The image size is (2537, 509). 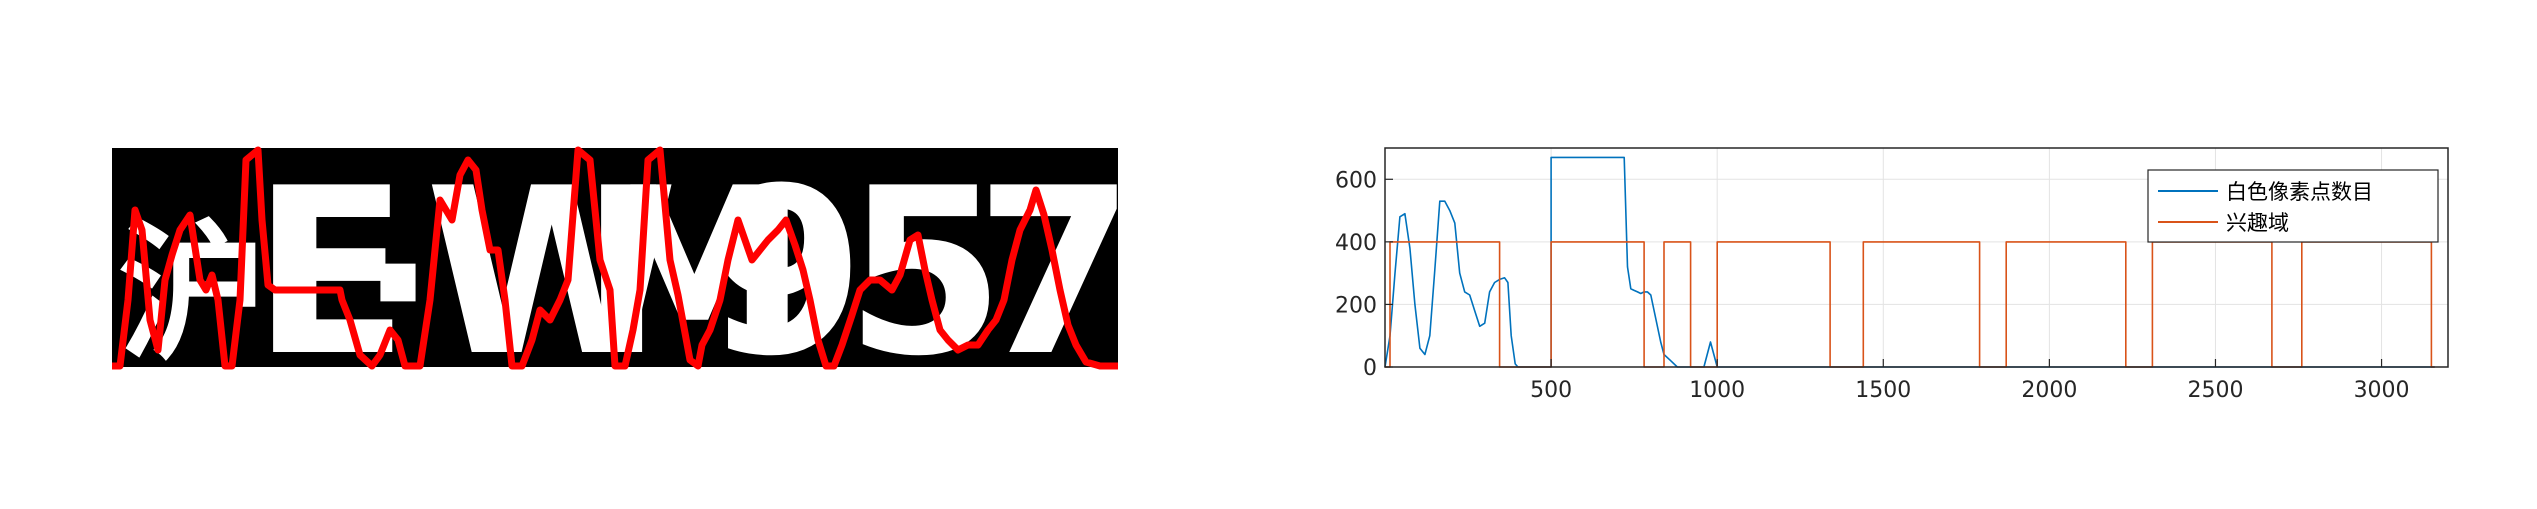 What do you see at coordinates (2049, 390) in the screenshot?
I see `x-tick-label: 2000` at bounding box center [2049, 390].